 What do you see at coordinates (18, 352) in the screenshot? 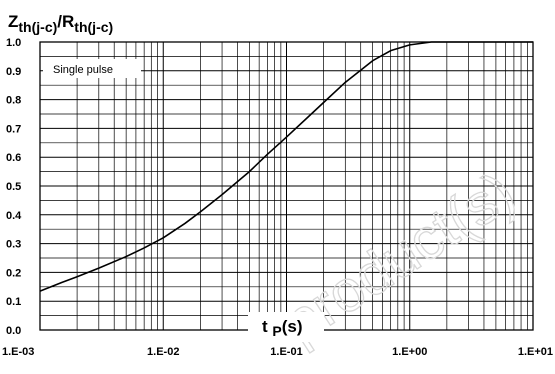
I see `x-tick-label: 1.E-03` at bounding box center [18, 352].